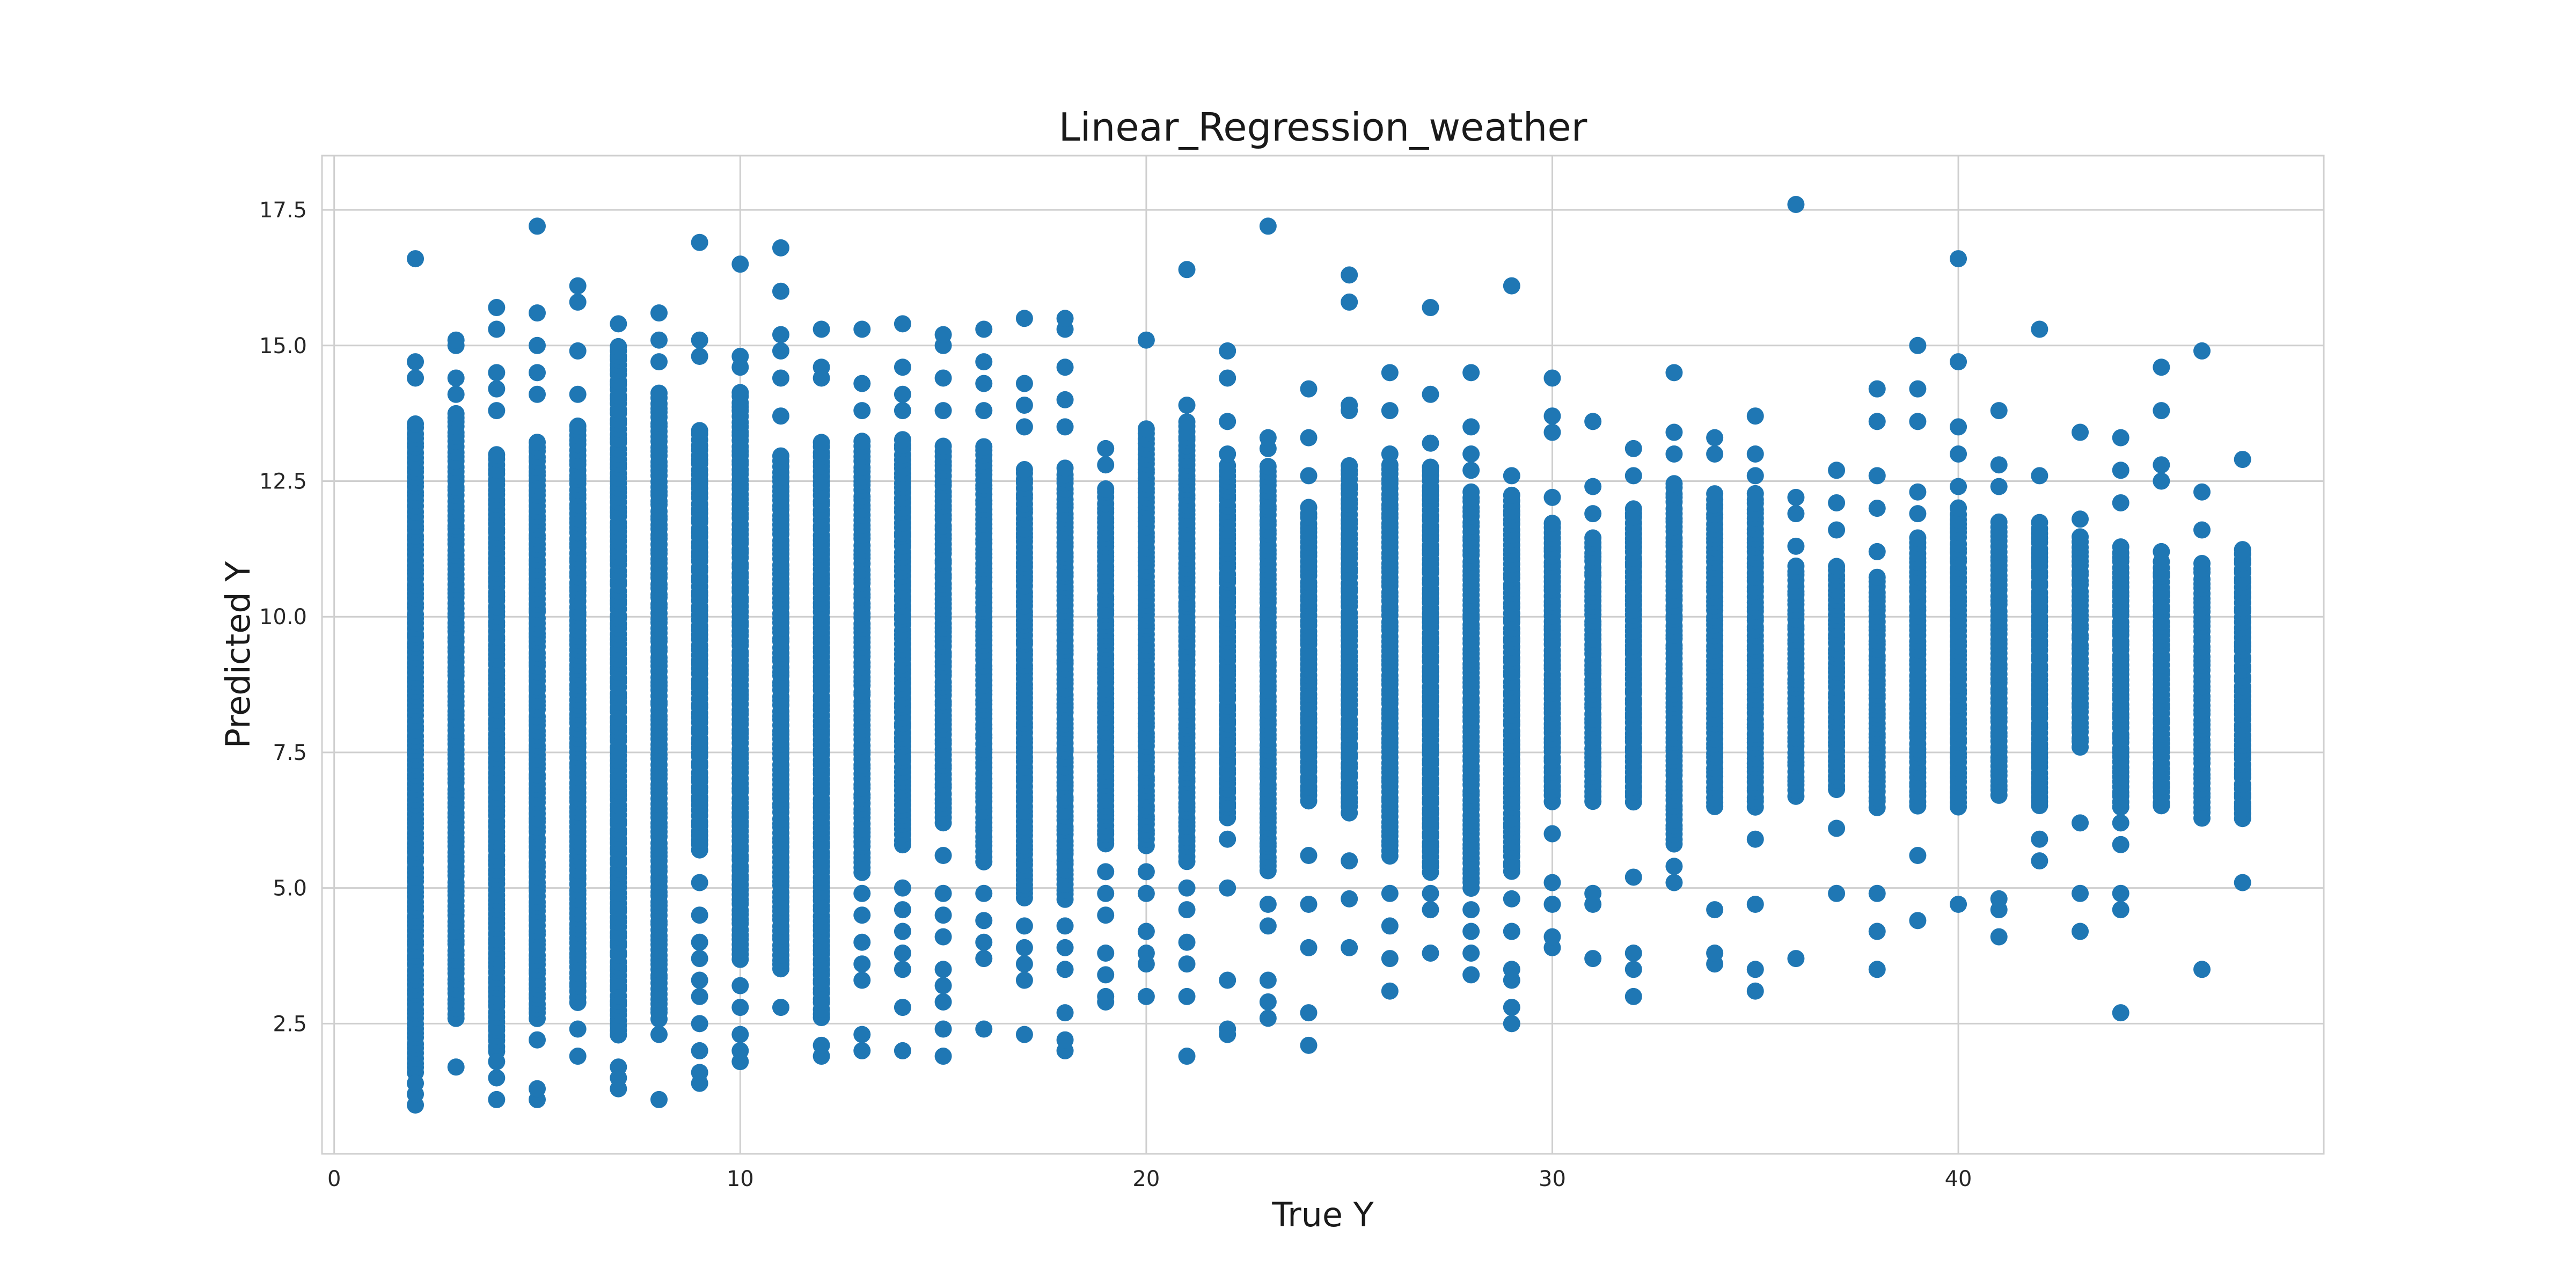 This screenshot has height=1288, width=2576. I want to click on chart-title: Linear_Regression_weather, so click(1323, 127).